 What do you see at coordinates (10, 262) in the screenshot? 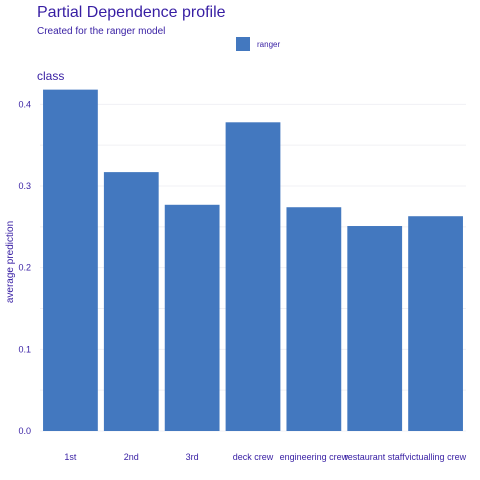
I see `y-axis-label: average prediction` at bounding box center [10, 262].